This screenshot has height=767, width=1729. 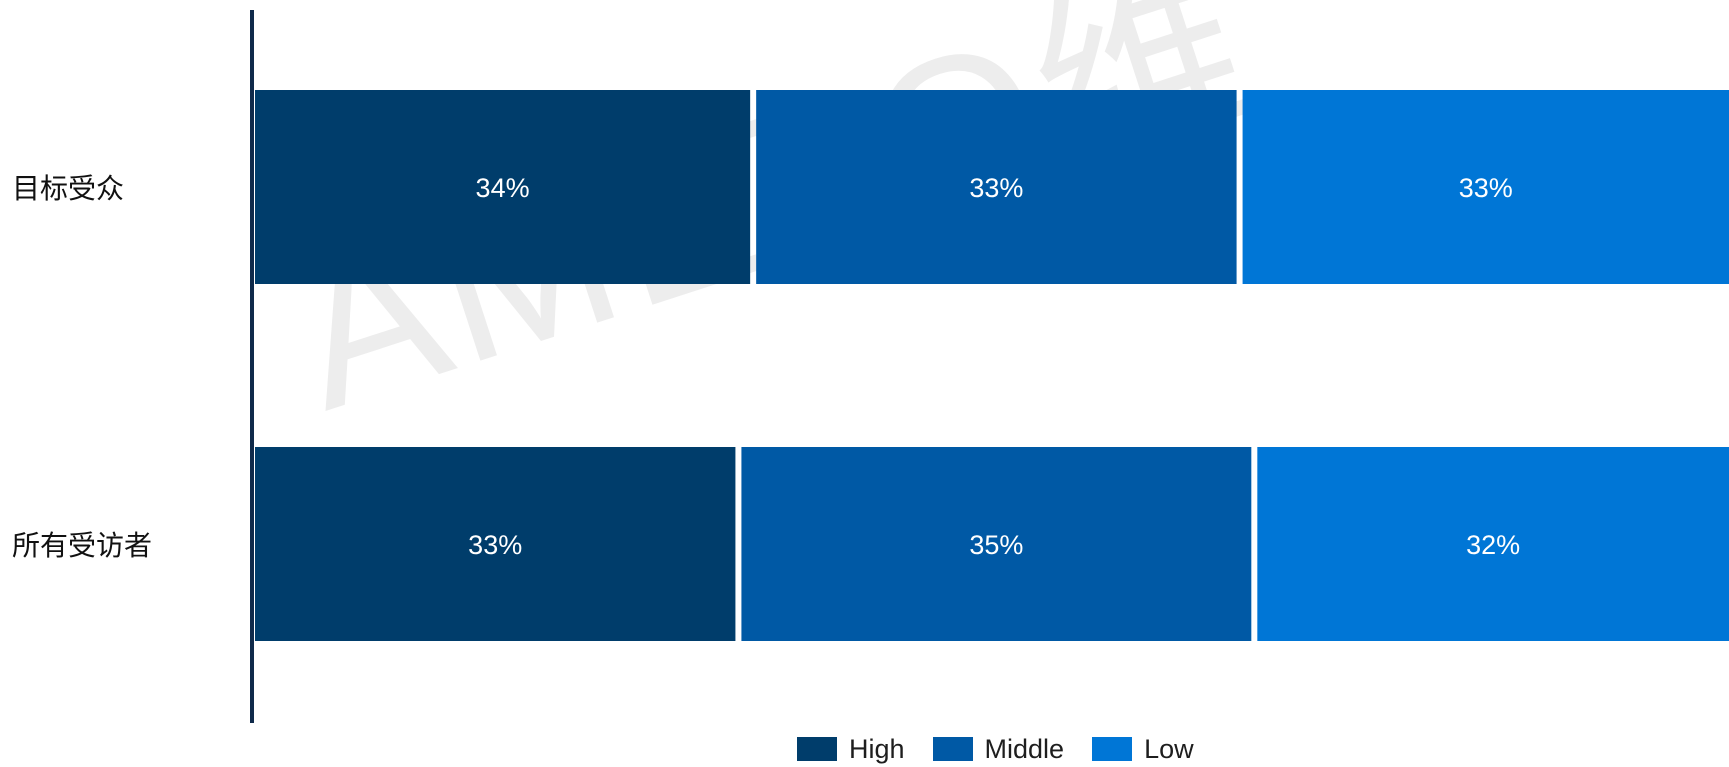 What do you see at coordinates (252, 366) in the screenshot?
I see `y-axis-line` at bounding box center [252, 366].